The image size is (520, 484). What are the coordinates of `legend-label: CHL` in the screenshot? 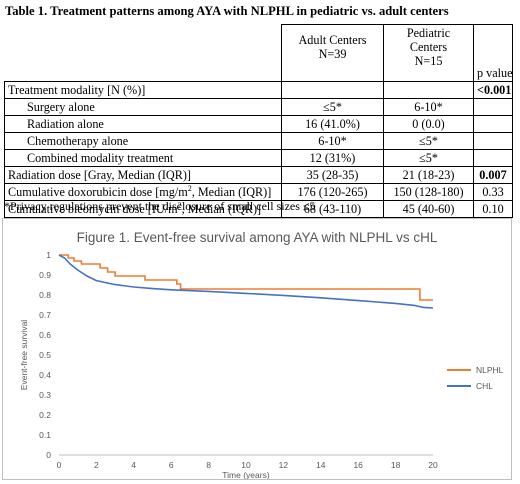 It's located at (484, 386).